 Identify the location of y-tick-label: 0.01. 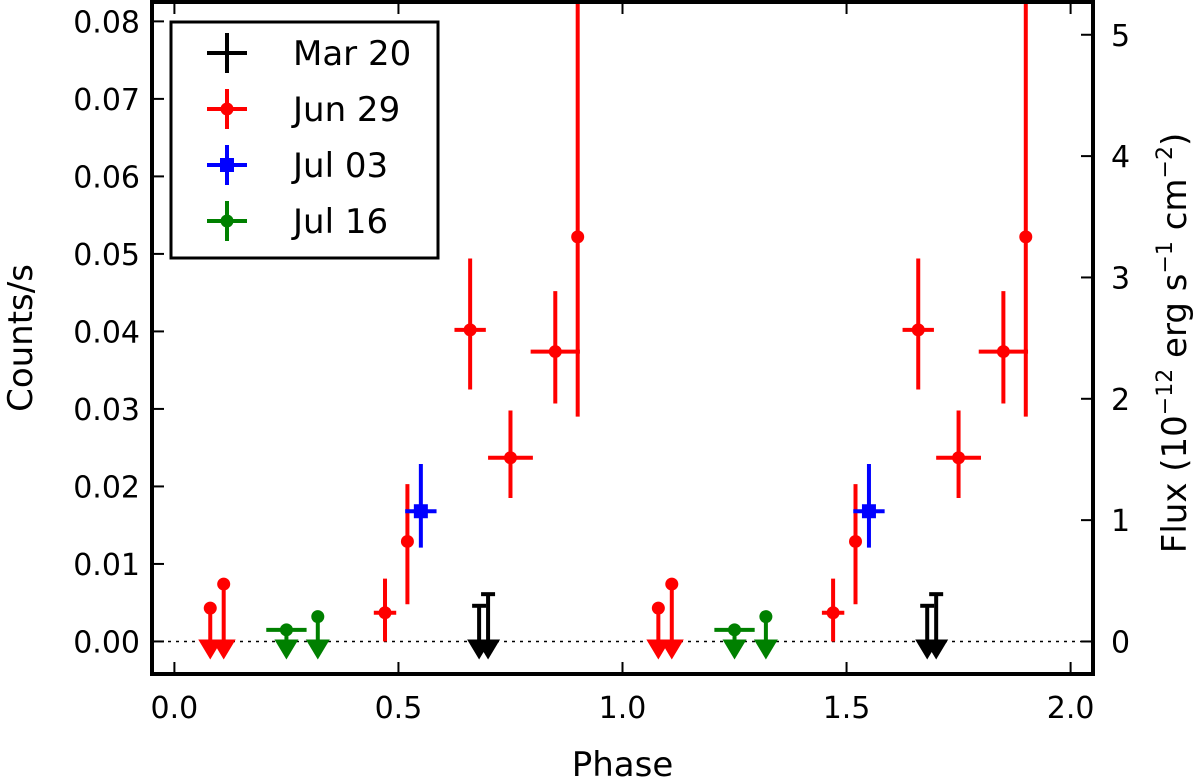
(106, 565).